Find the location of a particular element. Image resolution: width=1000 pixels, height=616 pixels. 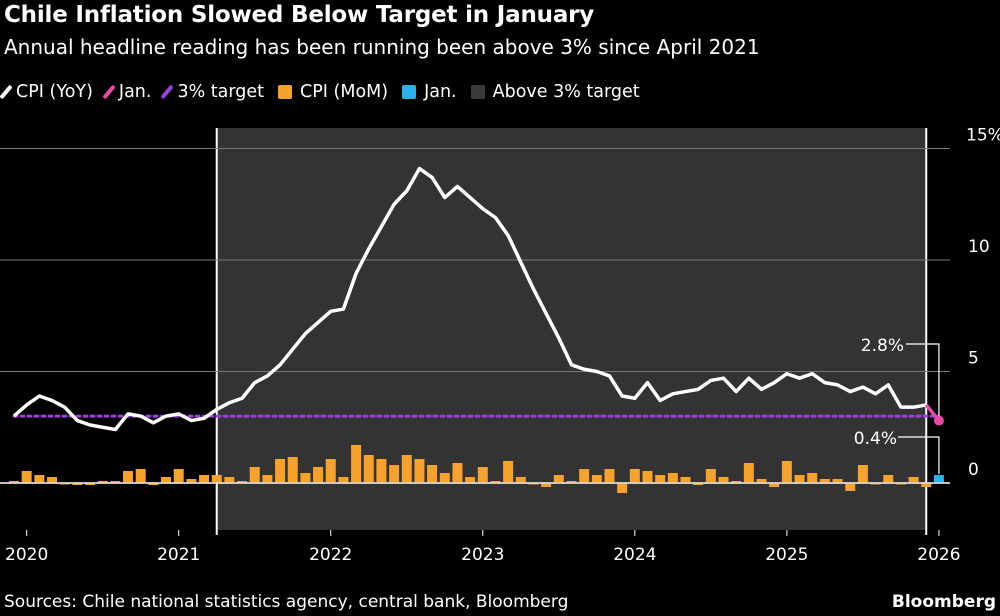

legend-item: CPI (YoY) is located at coordinates (46, 92).